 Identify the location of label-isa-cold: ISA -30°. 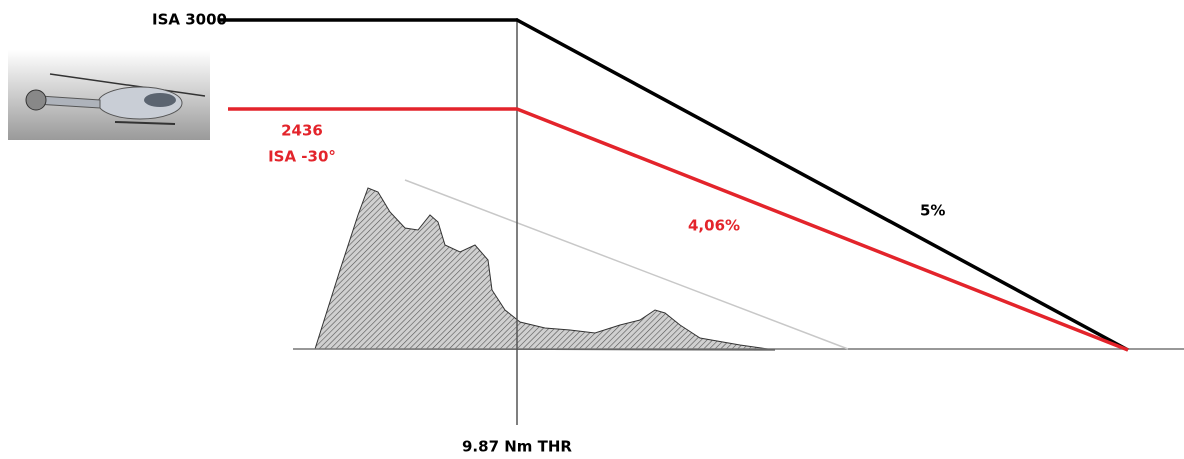
(302, 157).